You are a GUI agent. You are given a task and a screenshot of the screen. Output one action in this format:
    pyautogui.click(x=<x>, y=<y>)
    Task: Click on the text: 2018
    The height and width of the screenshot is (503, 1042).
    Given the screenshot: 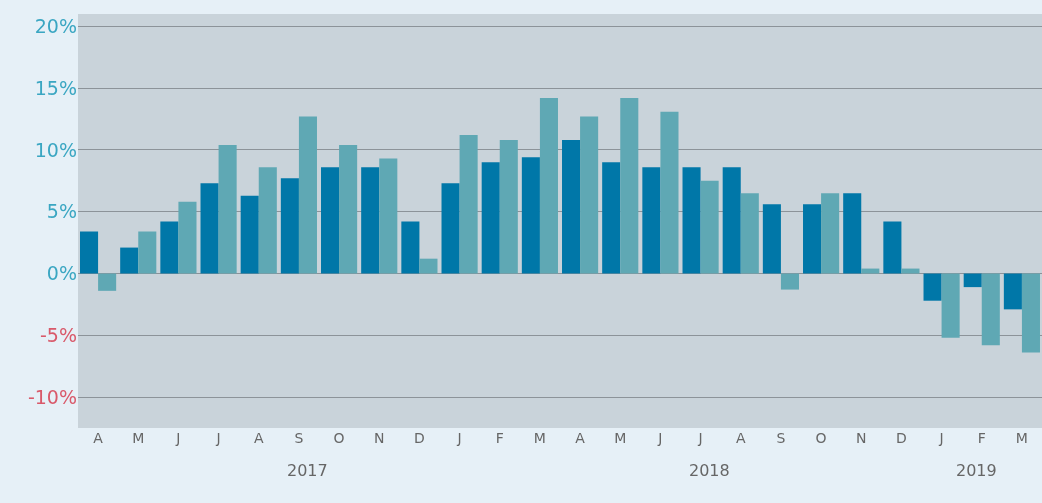 What is the action you would take?
    pyautogui.click(x=709, y=470)
    